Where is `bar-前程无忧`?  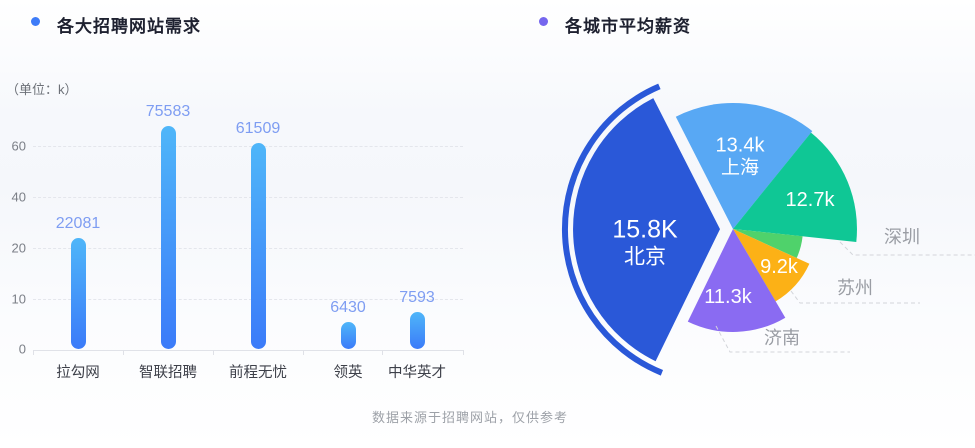
bar-前程无忧 is located at coordinates (258, 246).